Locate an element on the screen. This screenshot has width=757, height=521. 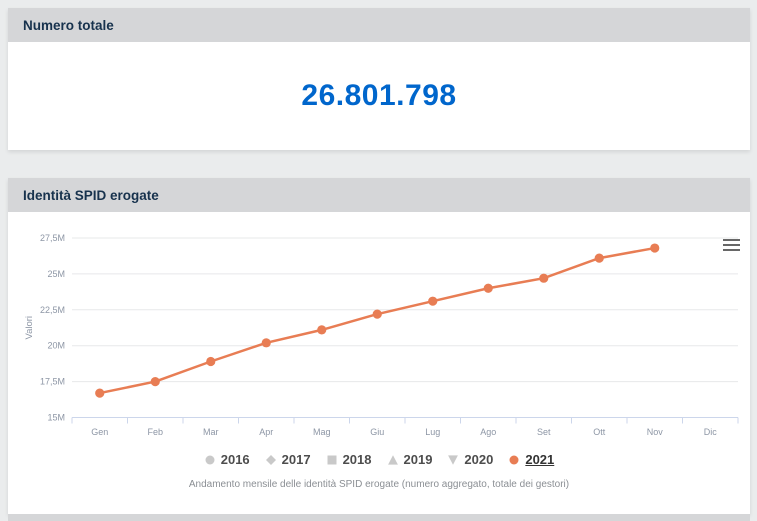
y-tick-label: 20M is located at coordinates (56, 346).